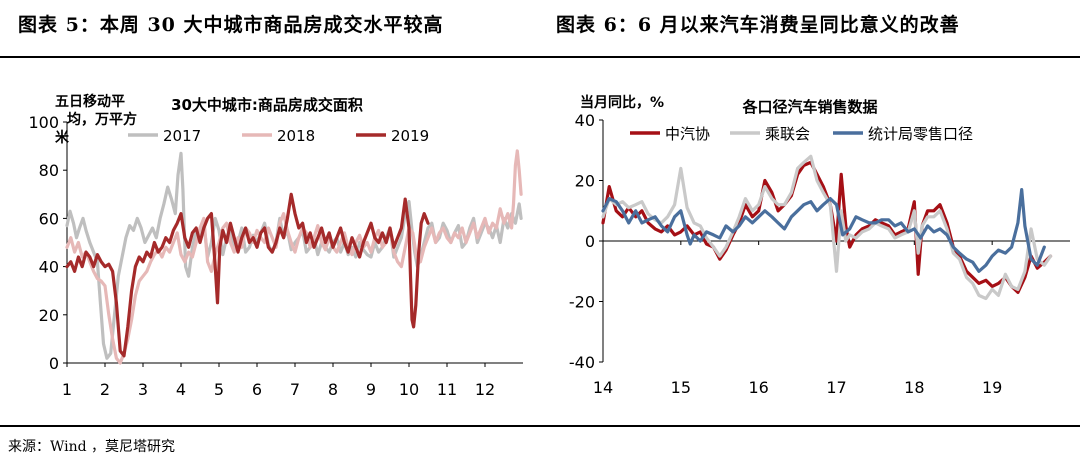 The image size is (1080, 467). What do you see at coordinates (143, 389) in the screenshot?
I see `x-tick-label: 3` at bounding box center [143, 389].